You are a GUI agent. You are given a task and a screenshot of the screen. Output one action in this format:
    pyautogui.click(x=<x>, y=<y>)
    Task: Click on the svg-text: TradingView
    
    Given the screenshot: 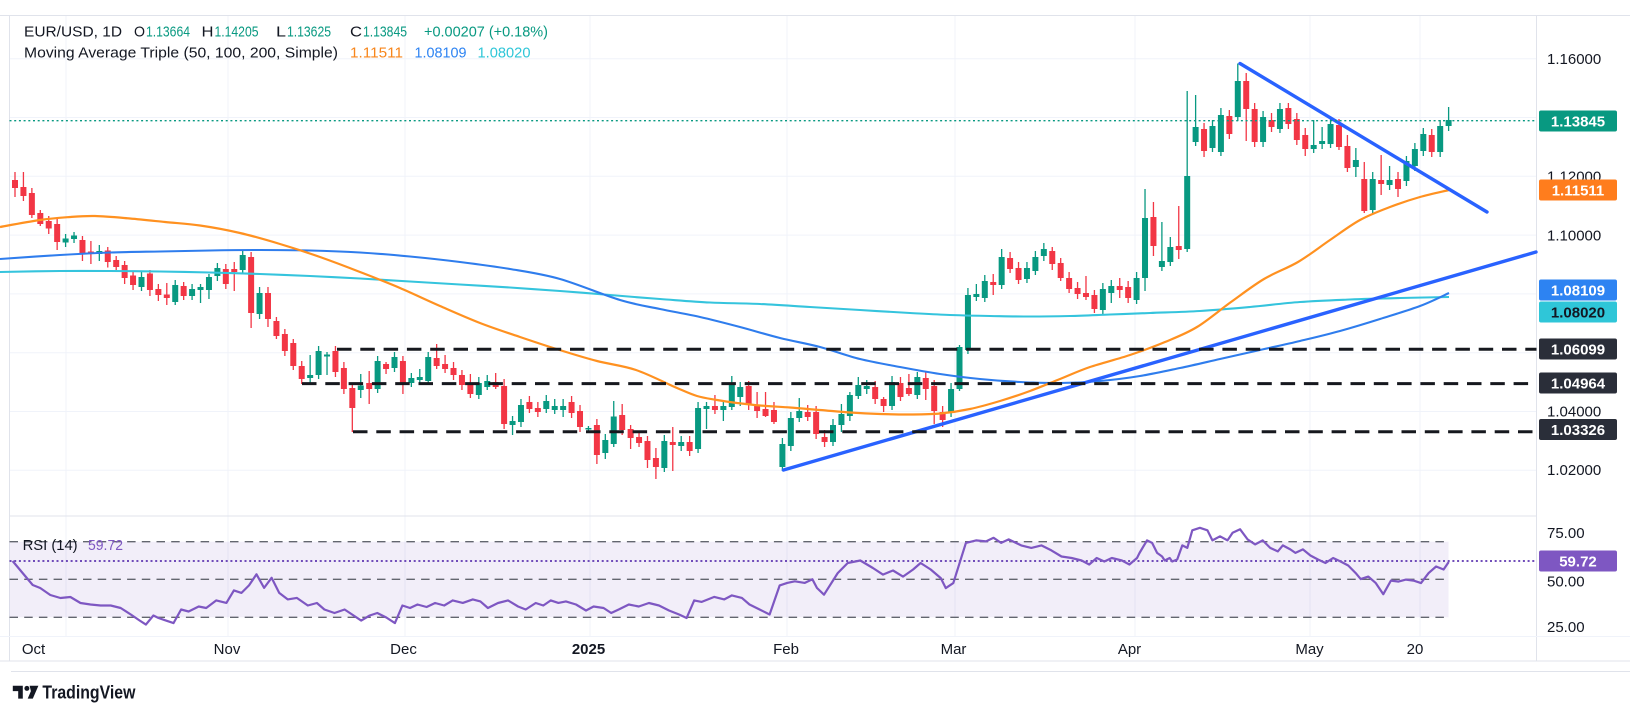 What is the action you would take?
    pyautogui.click(x=89, y=692)
    